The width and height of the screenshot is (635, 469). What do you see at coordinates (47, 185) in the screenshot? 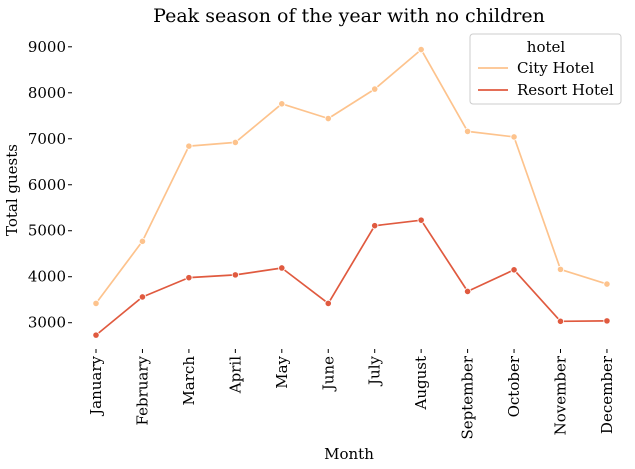
I see `y-tick-label: 6000` at bounding box center [47, 185].